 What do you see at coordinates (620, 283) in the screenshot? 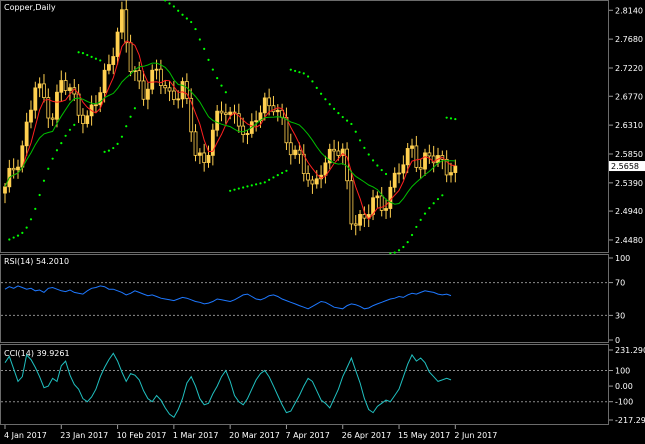
I see `rsi-axis-label: 70` at bounding box center [620, 283].